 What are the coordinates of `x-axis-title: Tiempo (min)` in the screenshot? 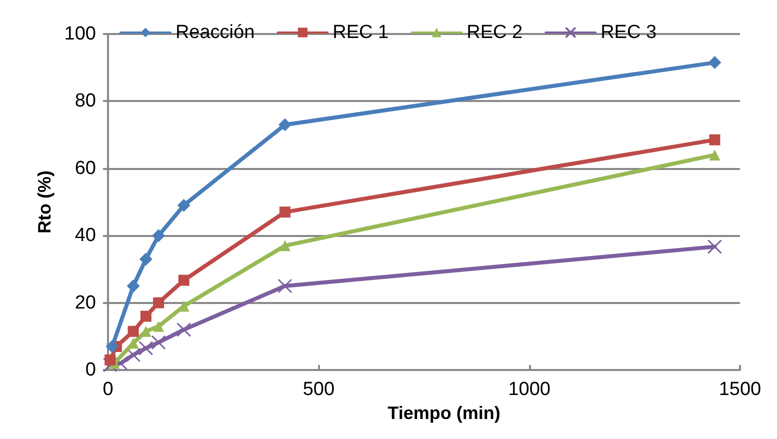 It's located at (444, 412).